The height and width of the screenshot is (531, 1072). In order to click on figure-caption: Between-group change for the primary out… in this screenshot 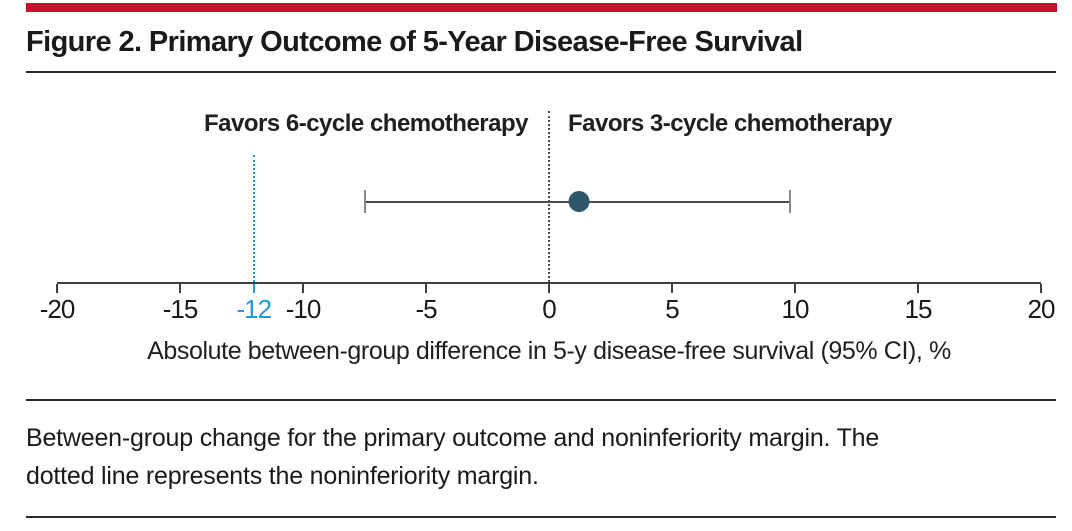, I will do `click(541, 457)`.